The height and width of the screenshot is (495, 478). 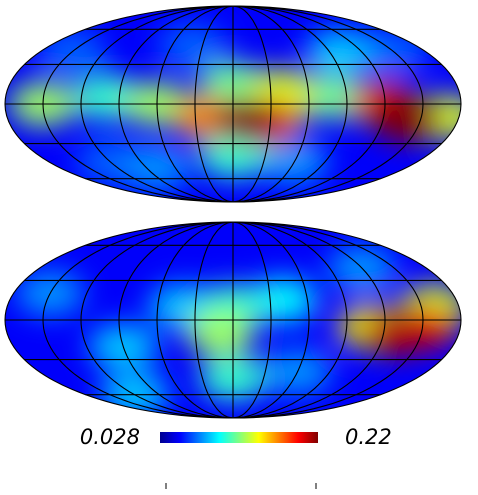 I want to click on colorbar, so click(x=239, y=437).